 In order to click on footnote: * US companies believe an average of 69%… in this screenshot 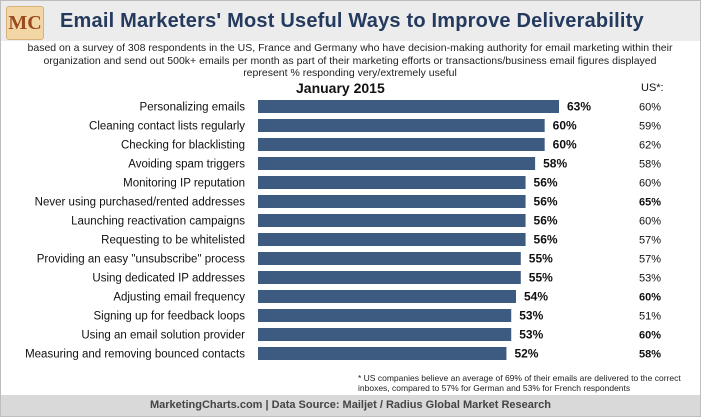, I will do `click(519, 383)`.